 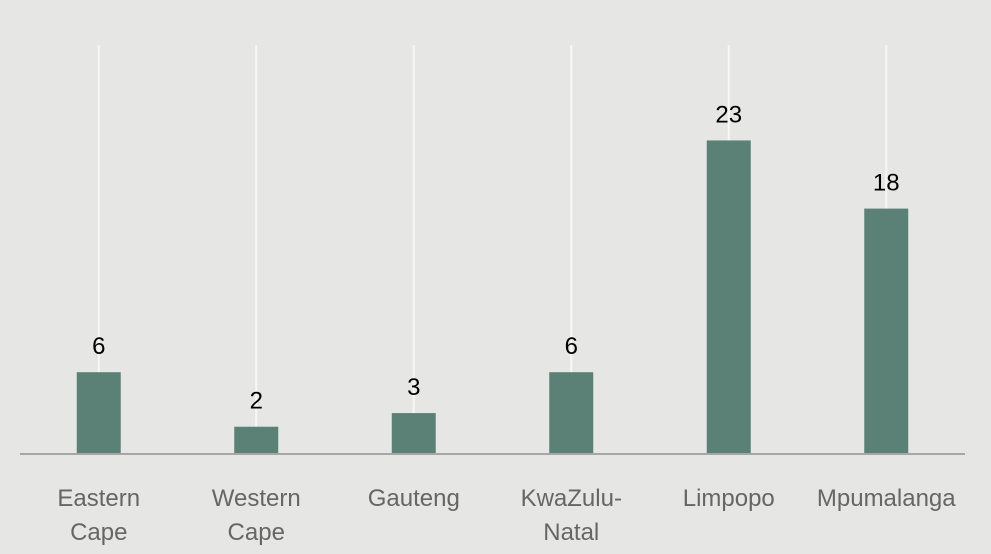 What do you see at coordinates (728, 114) in the screenshot?
I see `data-label: 23` at bounding box center [728, 114].